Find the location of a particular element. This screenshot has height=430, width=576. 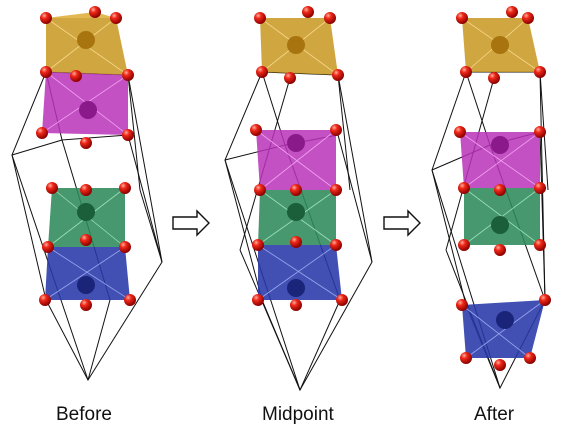

panel-label-midpoint: Midpoint is located at coordinates (298, 415).